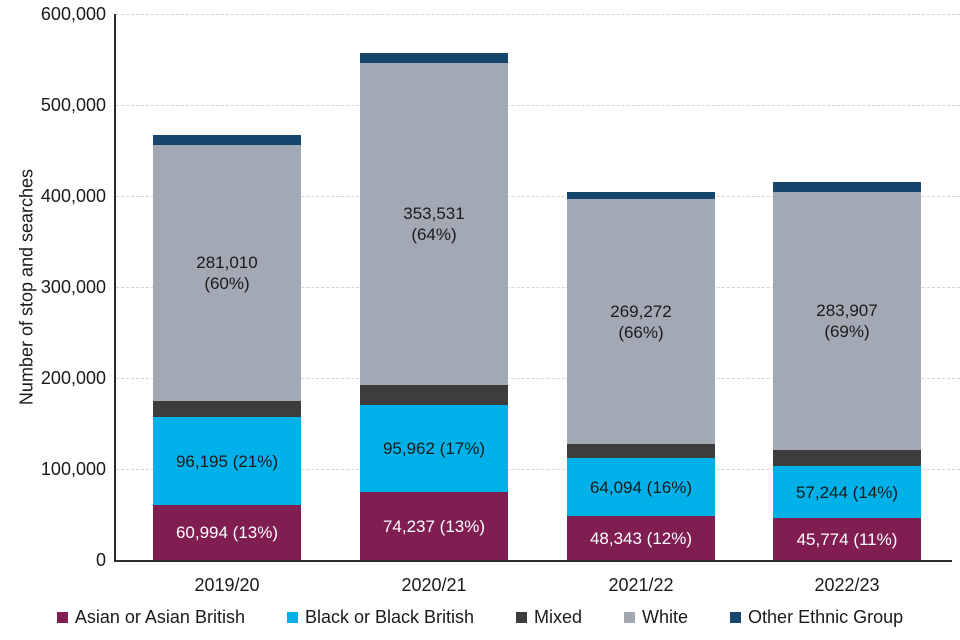 The width and height of the screenshot is (960, 640). I want to click on bar-segment-black-or-black-british: 64,094 (16%), so click(641, 487).